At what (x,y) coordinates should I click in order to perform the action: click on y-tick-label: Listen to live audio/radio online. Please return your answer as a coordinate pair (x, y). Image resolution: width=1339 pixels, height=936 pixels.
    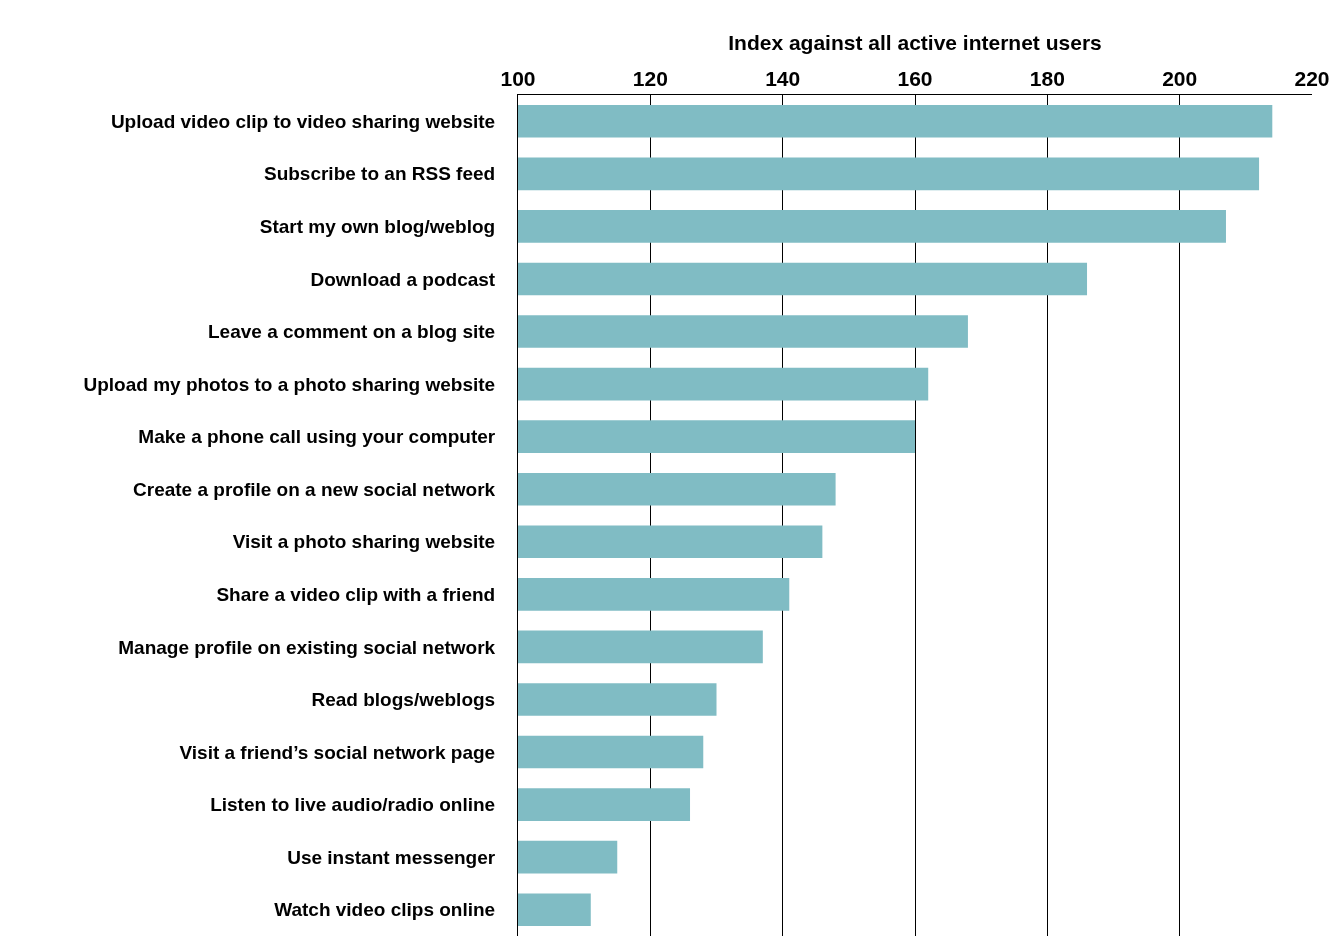
    Looking at the image, I should click on (353, 805).